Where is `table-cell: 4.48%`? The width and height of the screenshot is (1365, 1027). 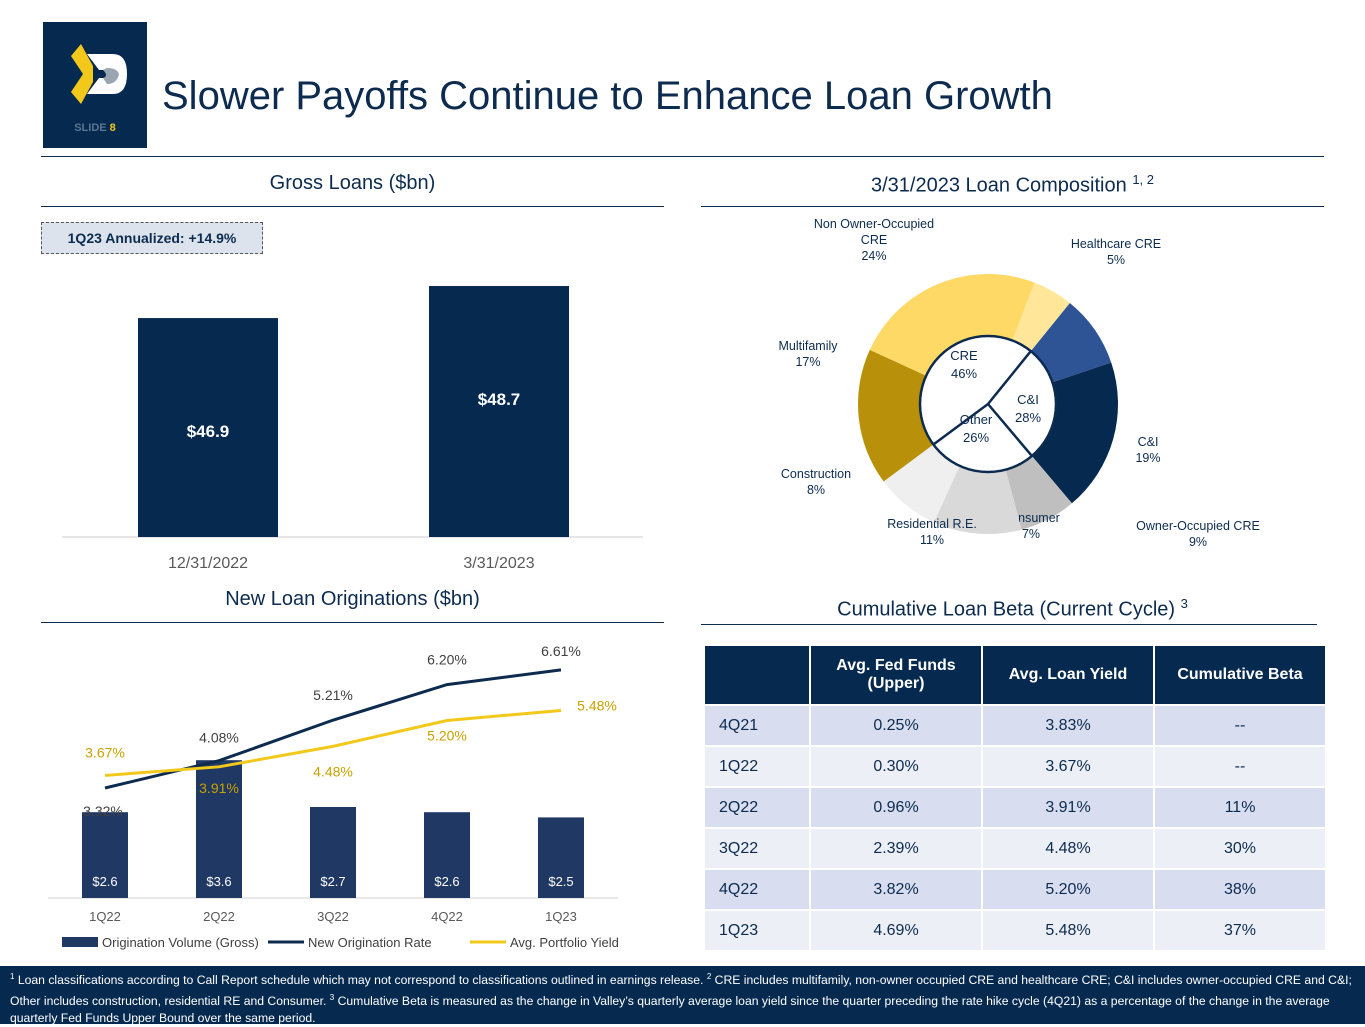 table-cell: 4.48% is located at coordinates (1068, 848).